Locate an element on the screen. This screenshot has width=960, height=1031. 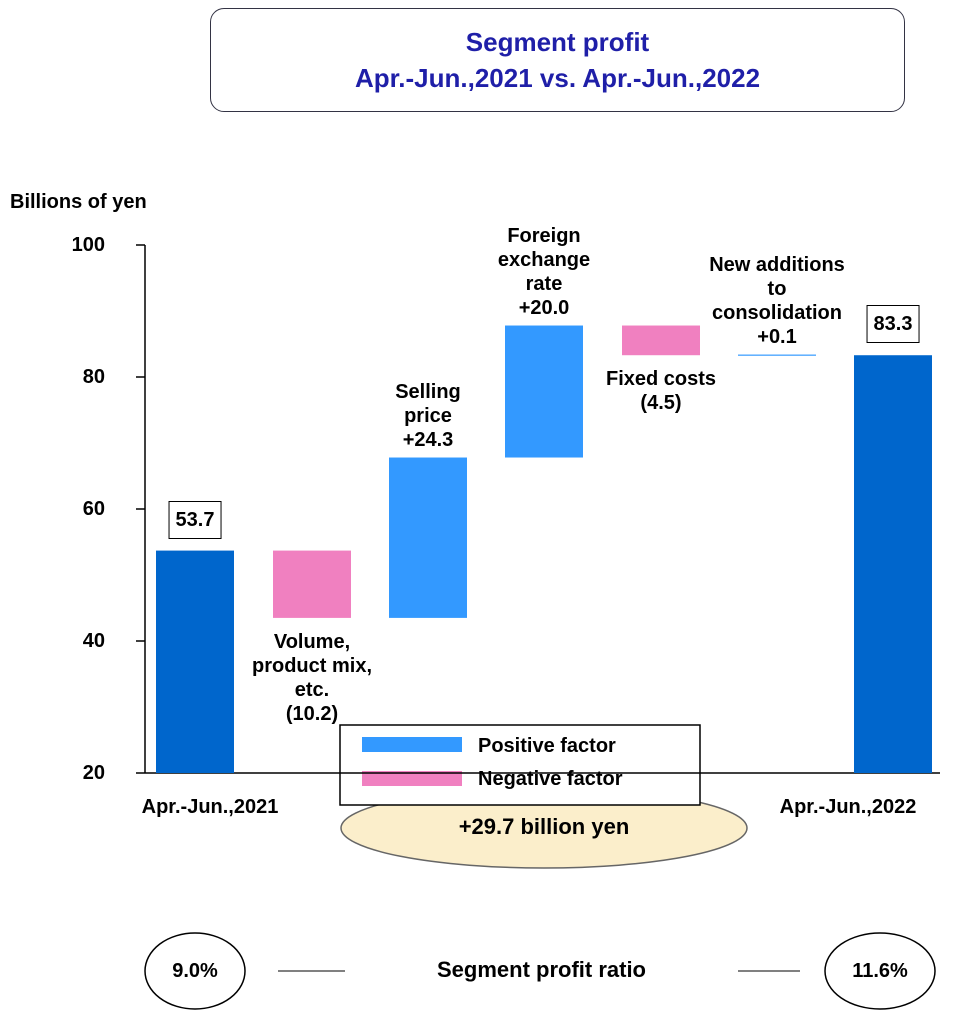
factor-label: Volume, product mix, etc. (10.2) is located at coordinates (312, 678).